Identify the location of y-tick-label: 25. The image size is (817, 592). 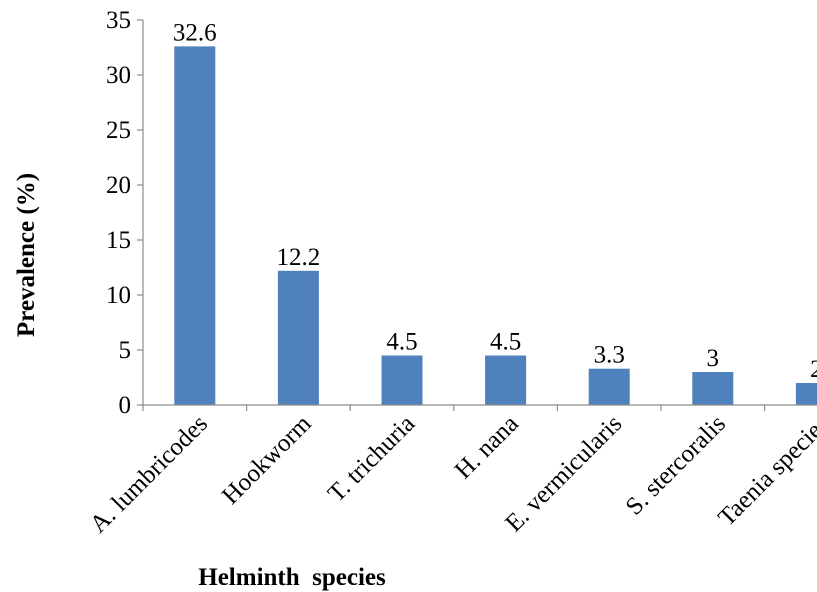
(118, 130).